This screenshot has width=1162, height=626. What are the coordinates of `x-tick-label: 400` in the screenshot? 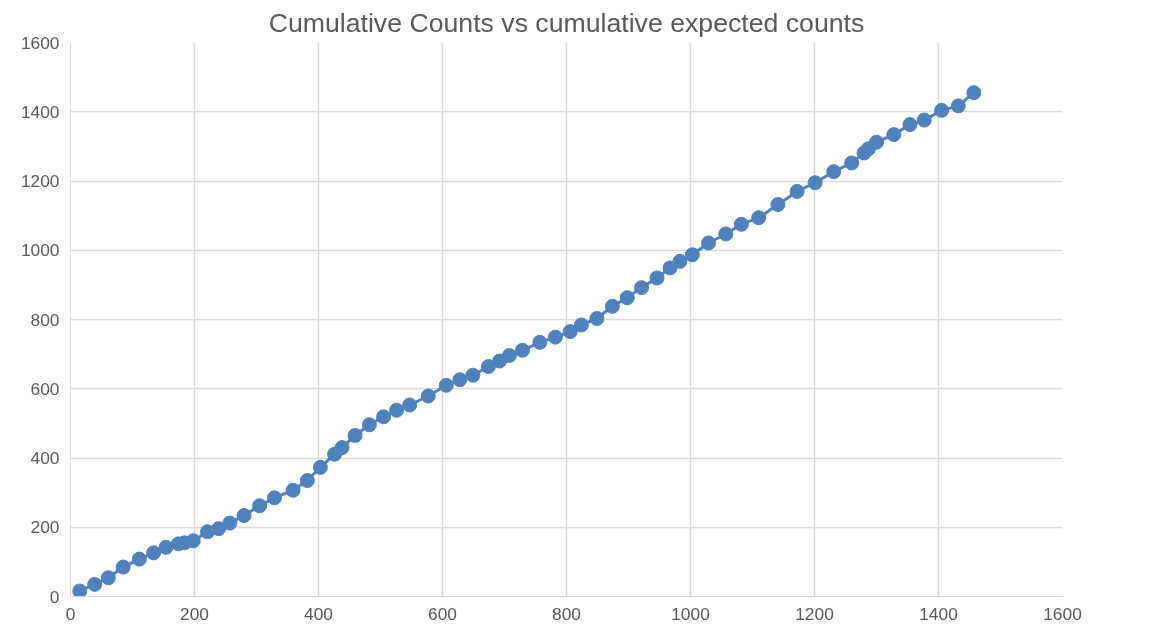 It's located at (318, 613).